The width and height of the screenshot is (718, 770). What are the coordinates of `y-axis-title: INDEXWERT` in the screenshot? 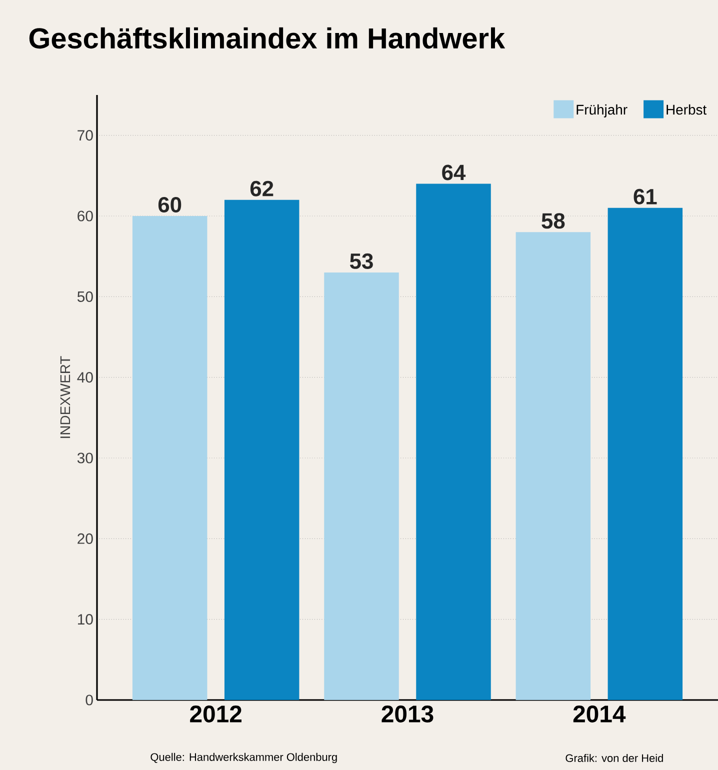 It's located at (65, 397).